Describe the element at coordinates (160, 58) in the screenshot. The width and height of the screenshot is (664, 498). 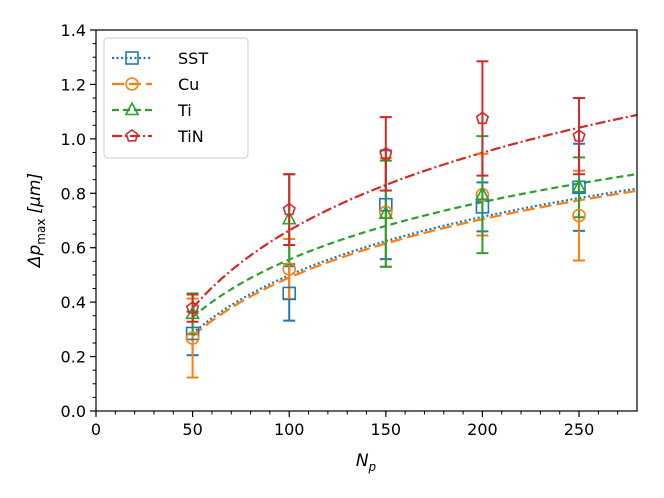
I see `legend-item-sst: SST` at that location.